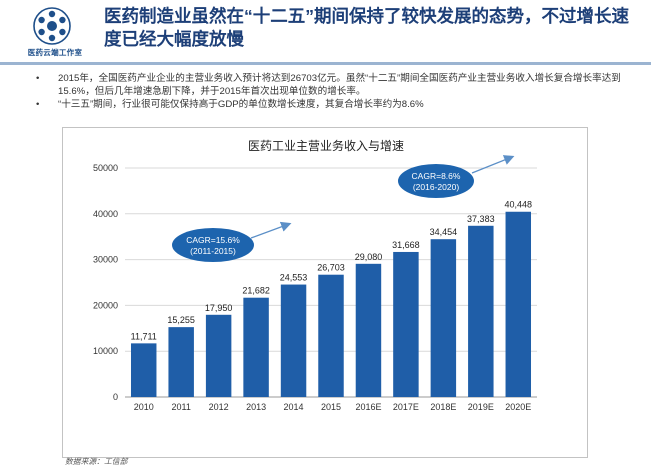 This screenshot has width=651, height=473. I want to click on x-tick-label: 2016E, so click(368, 407).